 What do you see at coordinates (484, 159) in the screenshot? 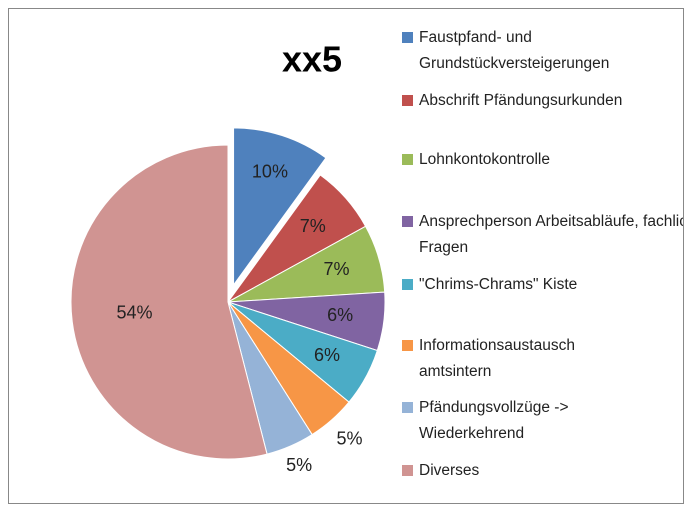
I see `legend-label: Lohnkontokontrolle` at bounding box center [484, 159].